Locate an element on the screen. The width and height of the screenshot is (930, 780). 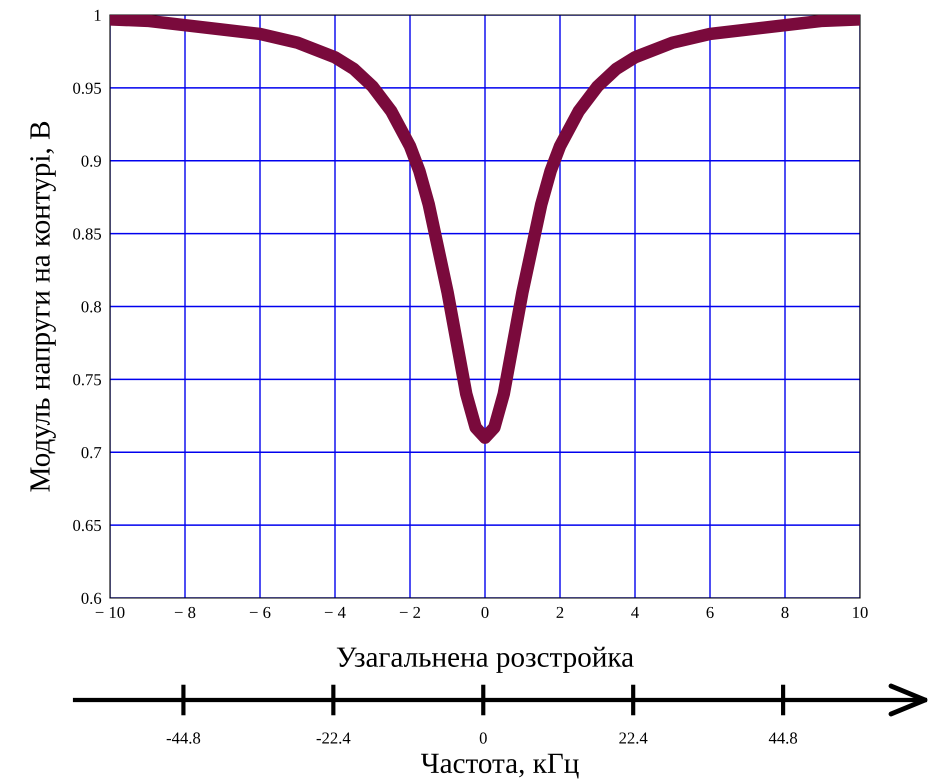
x-tick-label: − 2 is located at coordinates (410, 612).